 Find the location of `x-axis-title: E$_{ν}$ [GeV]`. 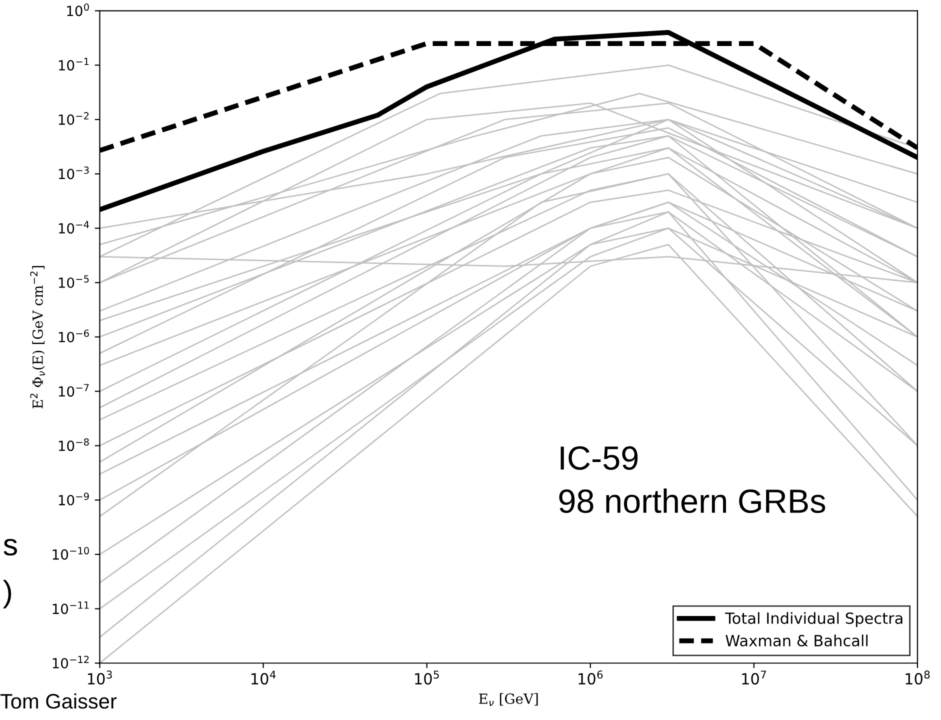

x-axis-title: E$_{ν}$ [GeV] is located at coordinates (508, 699).